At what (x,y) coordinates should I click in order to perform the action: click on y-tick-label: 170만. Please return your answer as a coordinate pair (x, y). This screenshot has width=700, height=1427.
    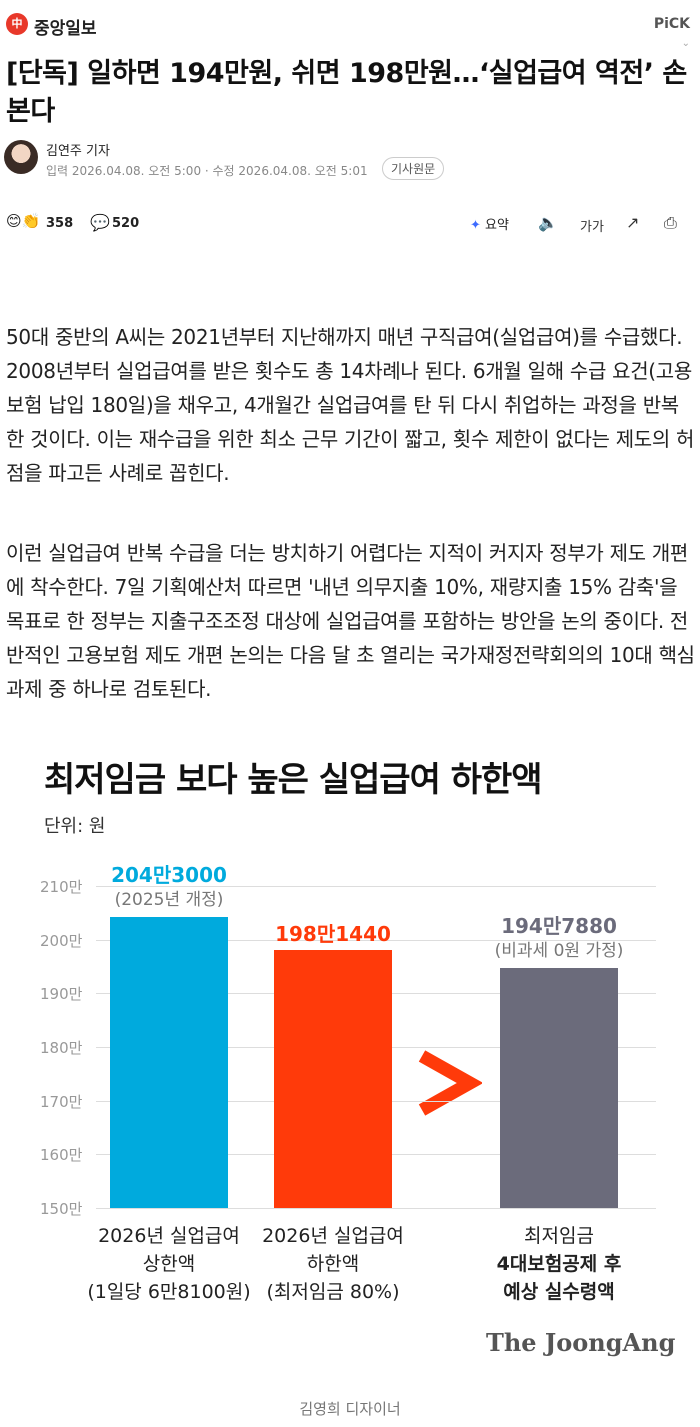
    Looking at the image, I should click on (61, 1101).